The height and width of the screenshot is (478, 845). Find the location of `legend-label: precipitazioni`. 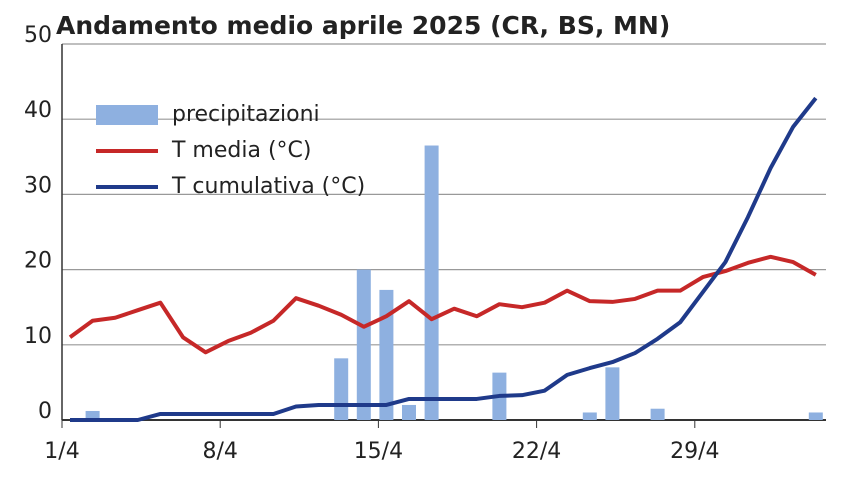

legend-label: precipitazioni is located at coordinates (246, 114).